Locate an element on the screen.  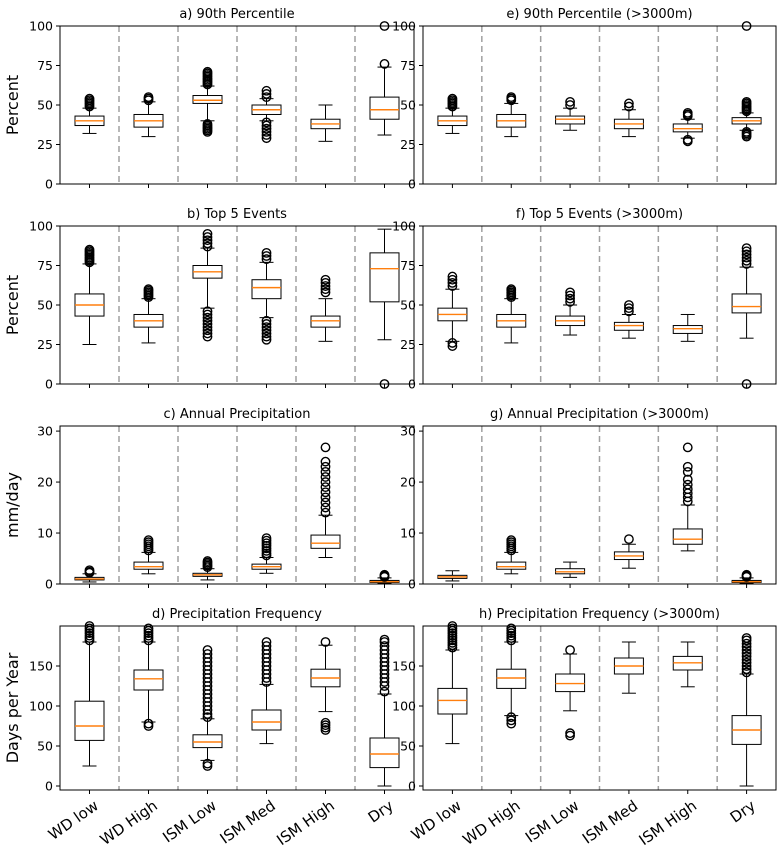
y-axis-label: Percent is located at coordinates (12, 105).